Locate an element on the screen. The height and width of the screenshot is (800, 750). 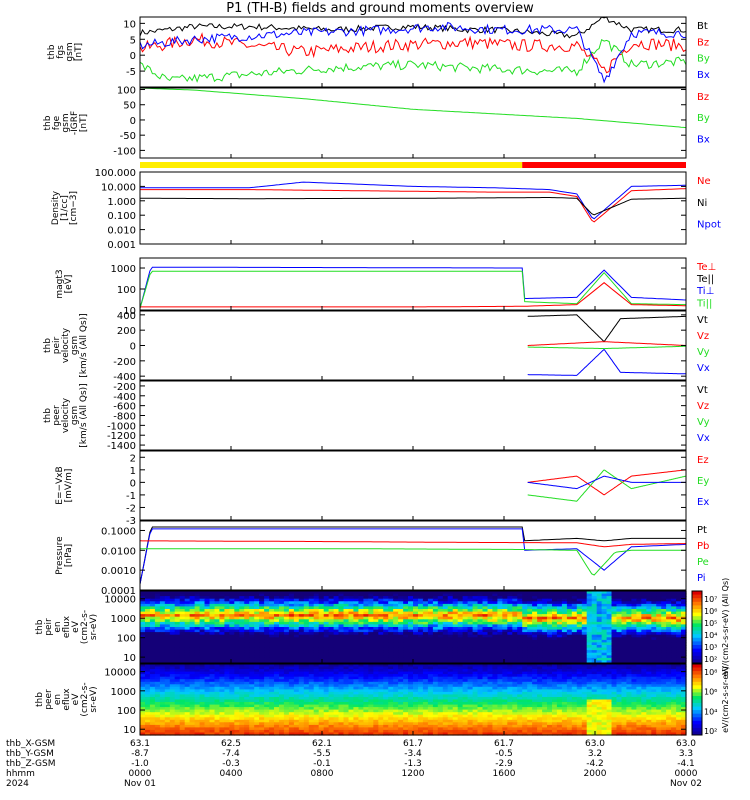
y-axis-label-line: velocity is located at coordinates (66, 345).